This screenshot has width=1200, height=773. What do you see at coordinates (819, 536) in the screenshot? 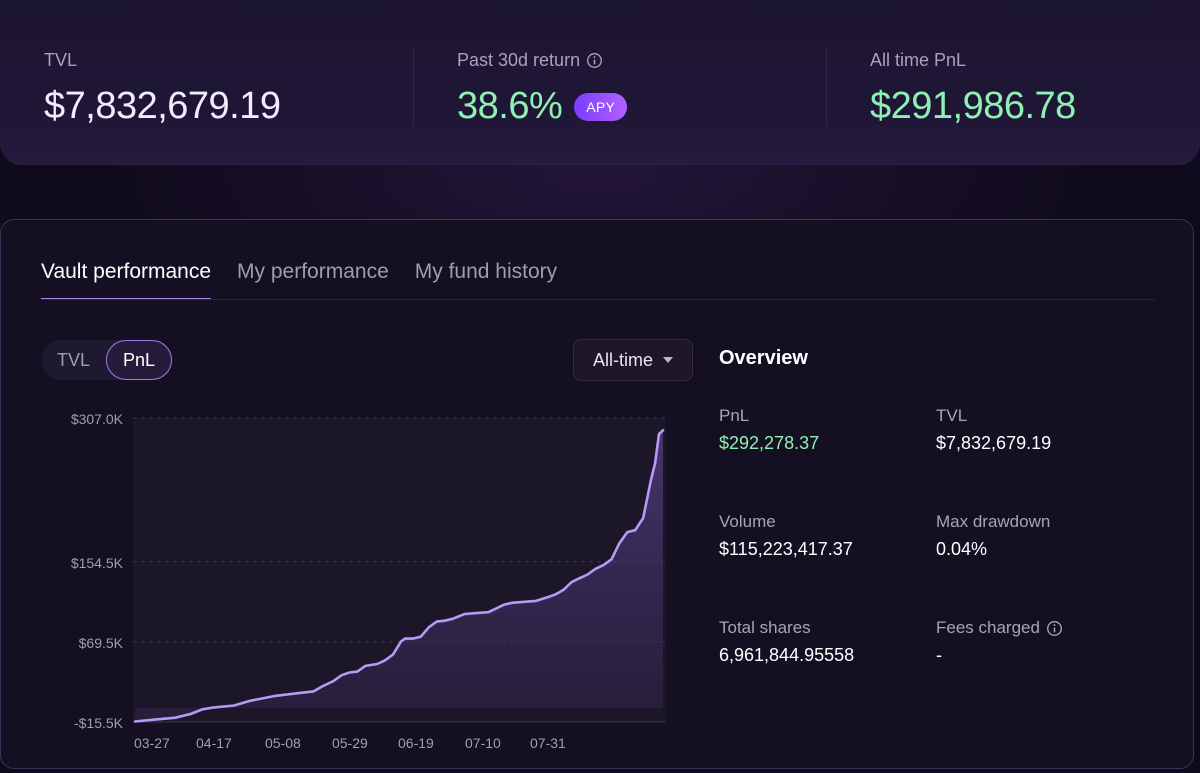
I see `overview-volume: Volume $115,223,417.37` at bounding box center [819, 536].